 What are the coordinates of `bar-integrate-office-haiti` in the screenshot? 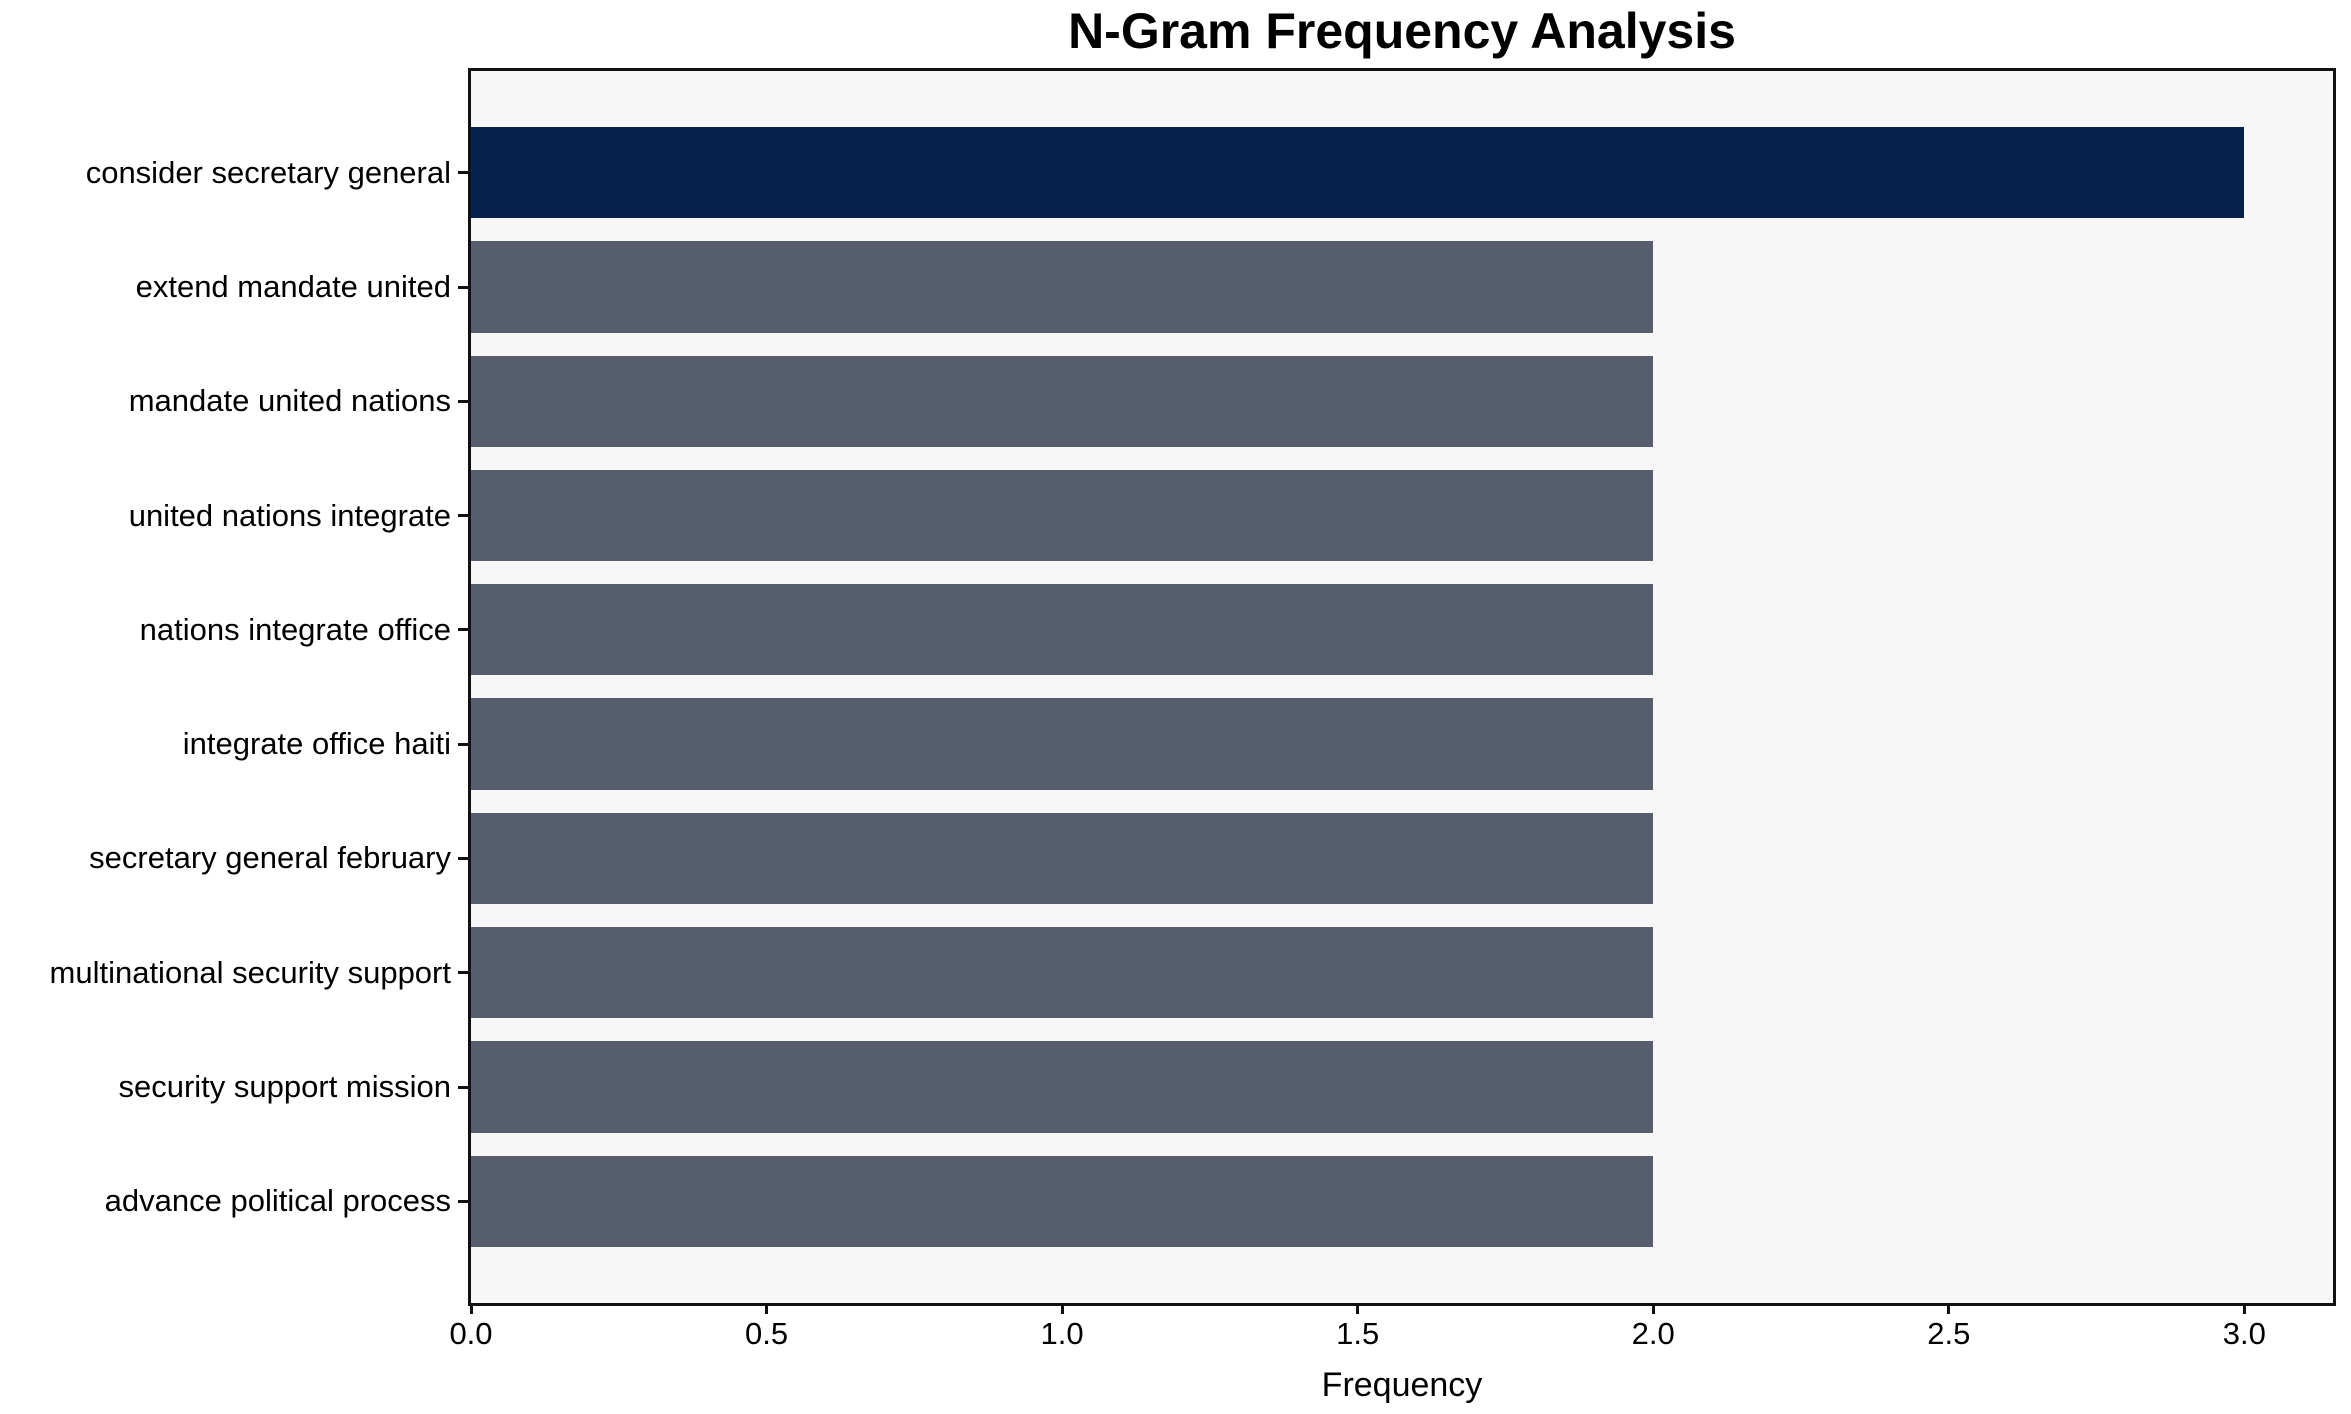 It's located at (1062, 744).